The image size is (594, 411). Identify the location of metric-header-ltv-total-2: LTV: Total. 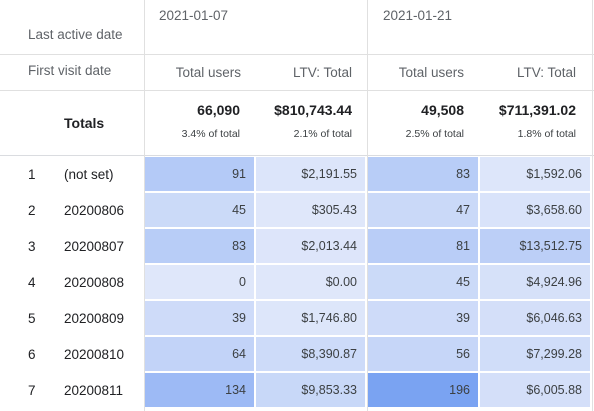
(546, 72).